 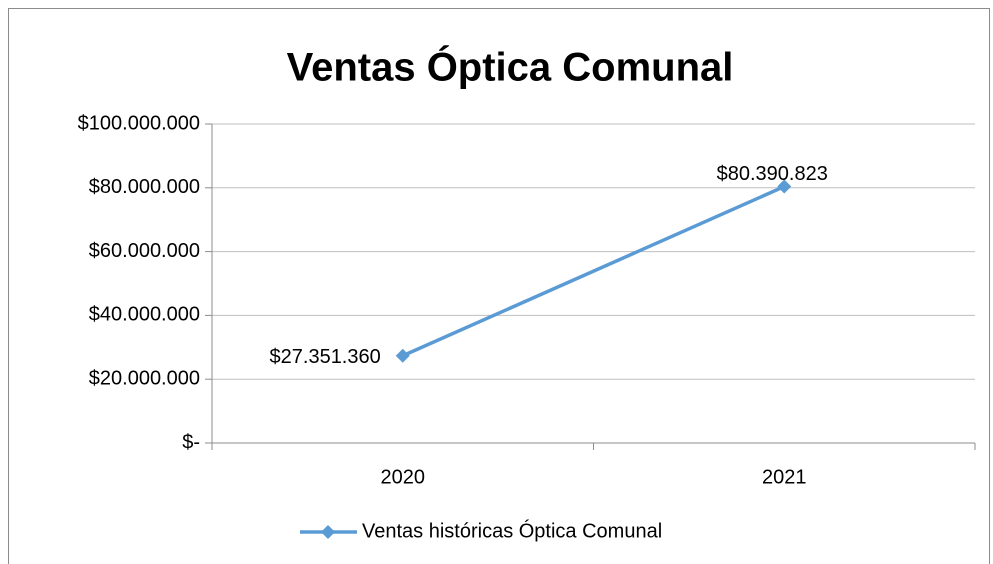 What do you see at coordinates (328, 532) in the screenshot?
I see `legend-marker` at bounding box center [328, 532].